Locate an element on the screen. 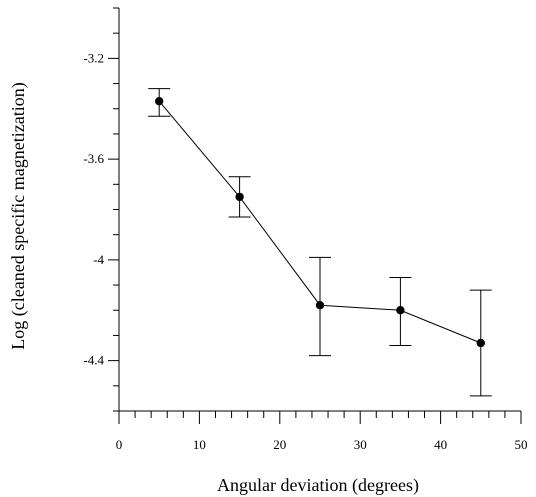 This screenshot has height=497, width=536. x-ticks: 0 10 20 30 40 50 is located at coordinates (322, 431).